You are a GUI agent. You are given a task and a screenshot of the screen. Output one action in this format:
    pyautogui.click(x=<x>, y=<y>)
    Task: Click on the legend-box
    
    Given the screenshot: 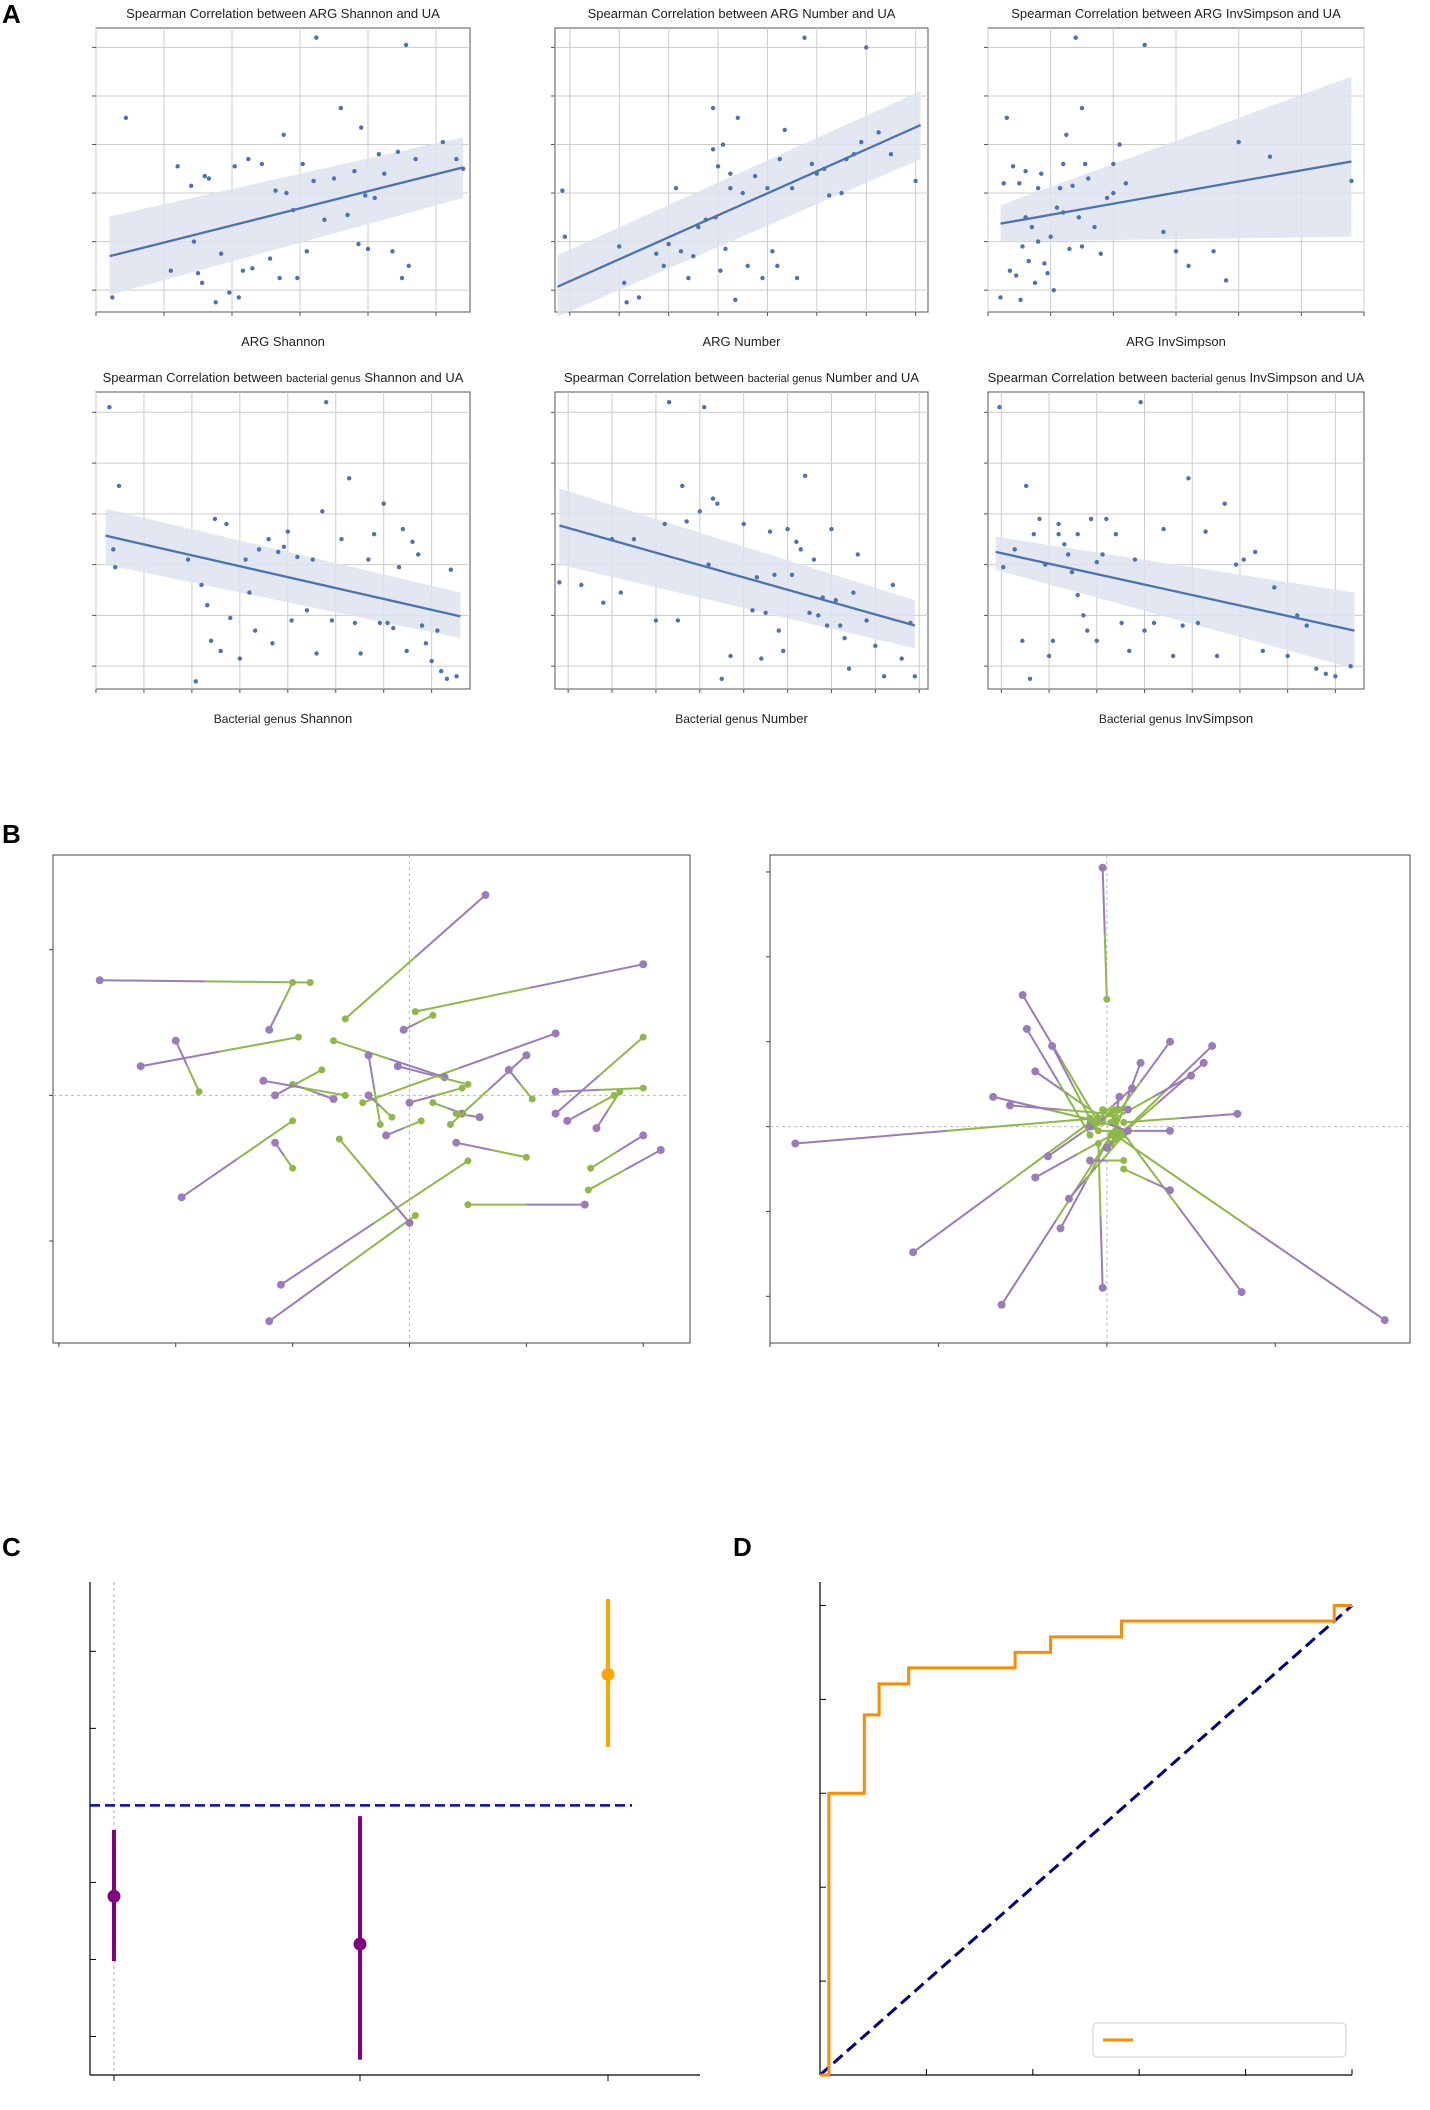 What is the action you would take?
    pyautogui.click(x=1219, y=2040)
    